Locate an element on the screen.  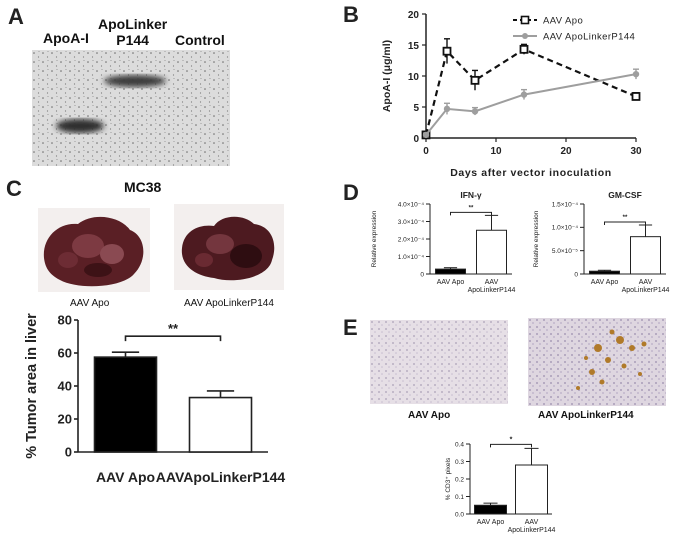
lane-label-apoa1: ApoA-I is located at coordinates (66, 38).